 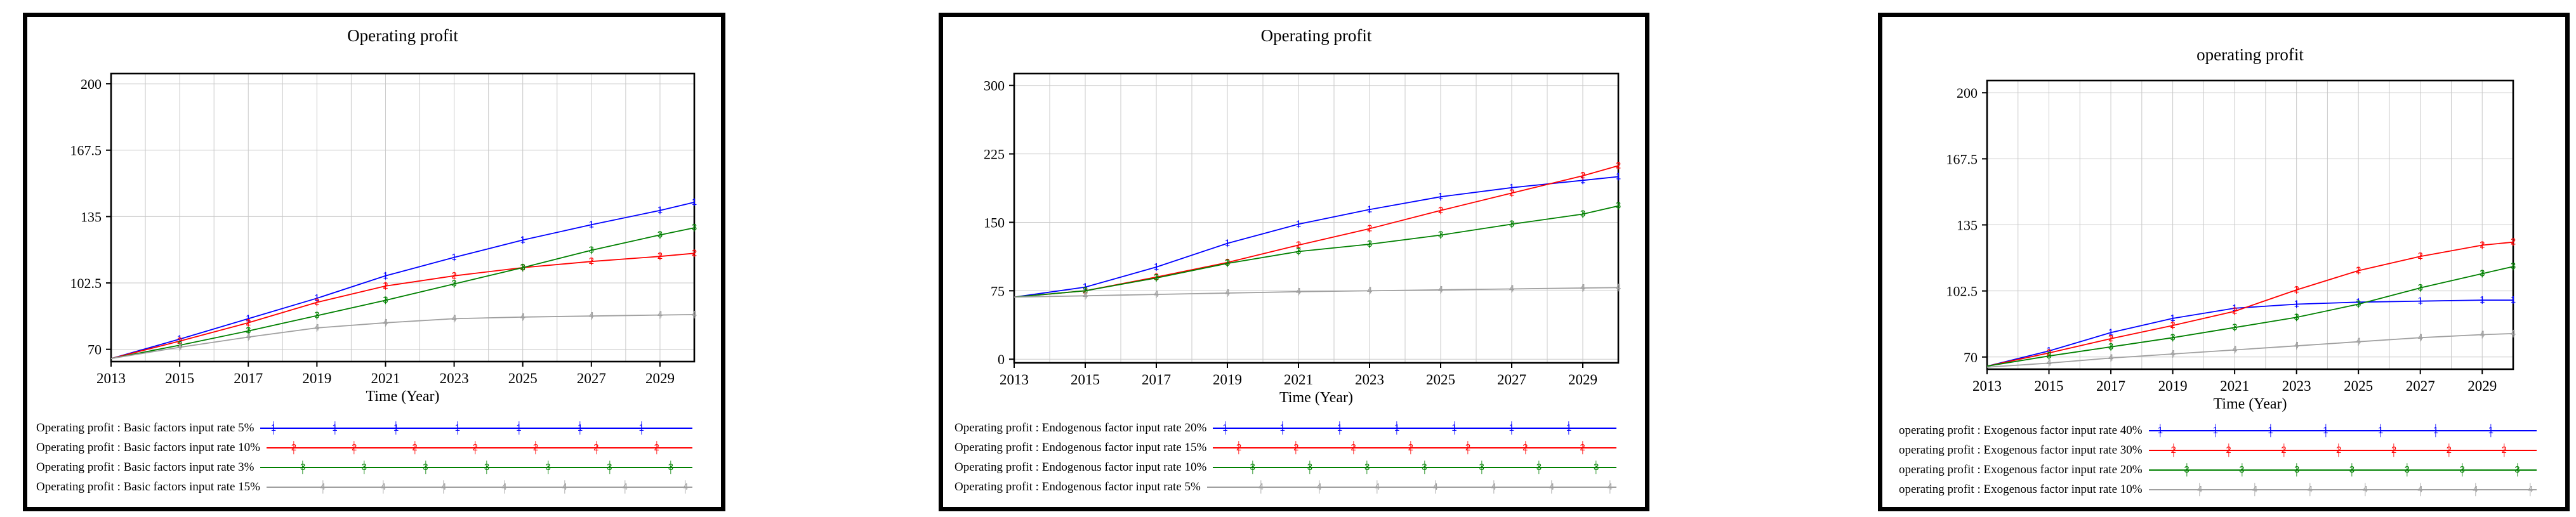 I want to click on legend-marker-line: 3 3 3 3 3 3 3, so click(x=476, y=467).